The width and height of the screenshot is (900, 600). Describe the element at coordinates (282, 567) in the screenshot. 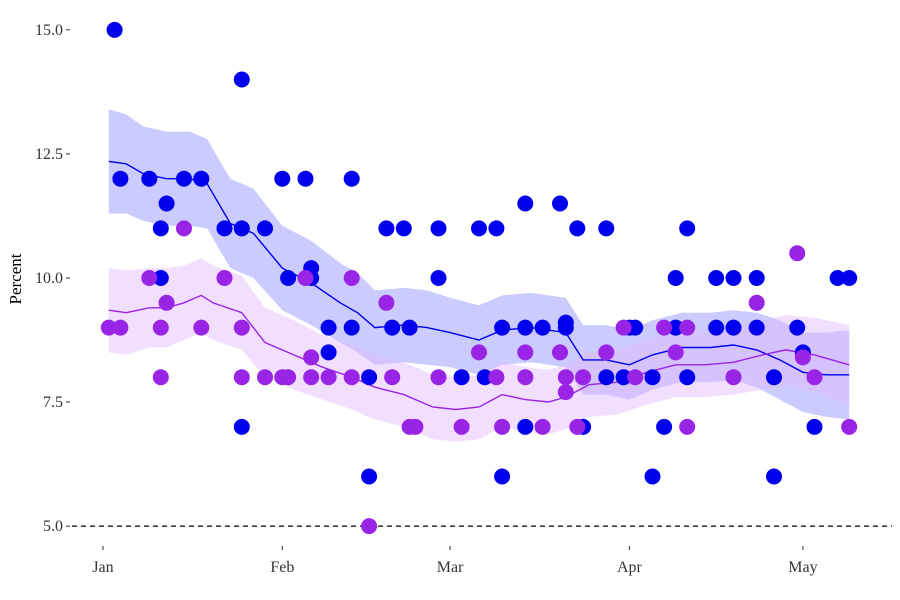

I see `x-tick-label: Feb` at that location.